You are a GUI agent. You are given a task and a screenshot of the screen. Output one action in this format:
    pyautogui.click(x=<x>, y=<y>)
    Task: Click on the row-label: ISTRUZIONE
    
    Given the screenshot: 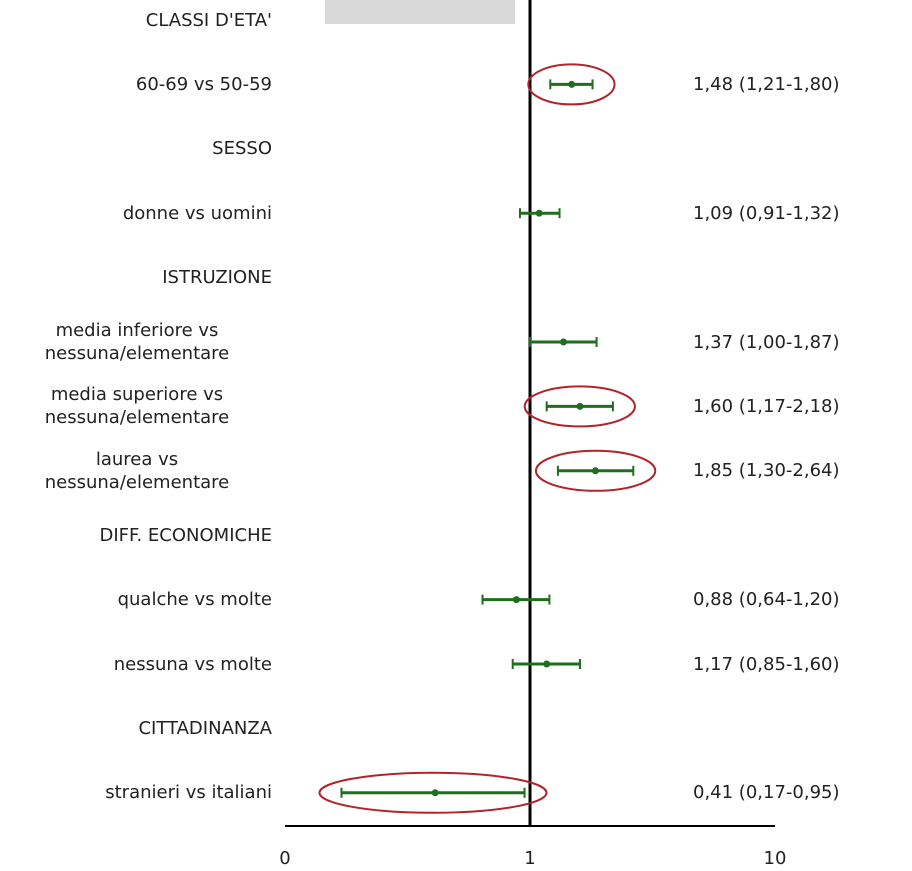 What is the action you would take?
    pyautogui.click(x=217, y=278)
    